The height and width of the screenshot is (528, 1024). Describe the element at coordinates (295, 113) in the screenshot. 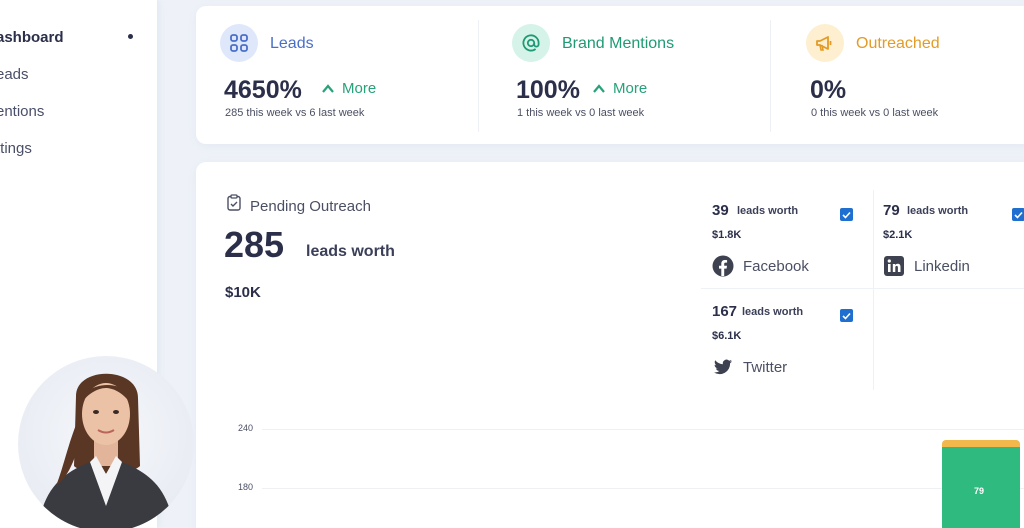

I see `stat-subtext: 285 this week vs 6 last week` at that location.